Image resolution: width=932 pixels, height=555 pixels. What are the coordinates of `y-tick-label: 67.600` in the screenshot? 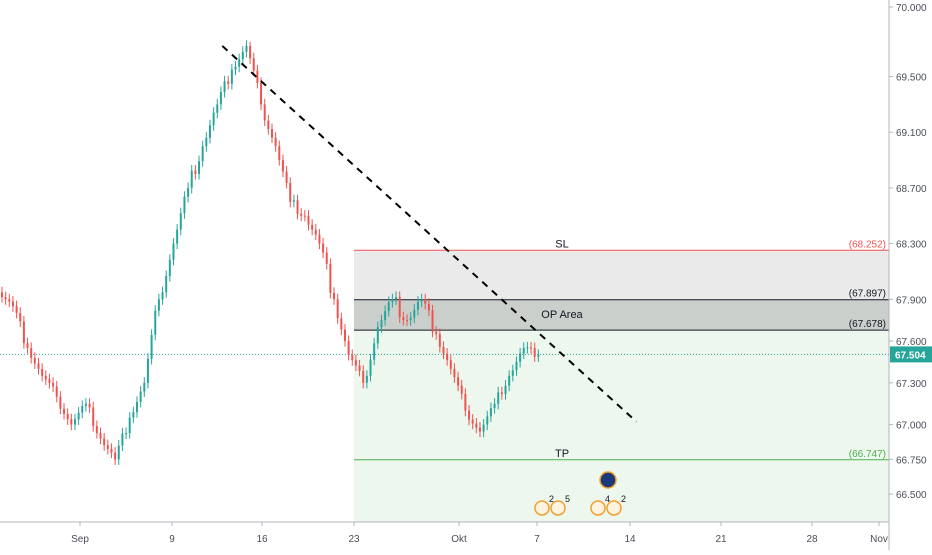 It's located at (911, 342).